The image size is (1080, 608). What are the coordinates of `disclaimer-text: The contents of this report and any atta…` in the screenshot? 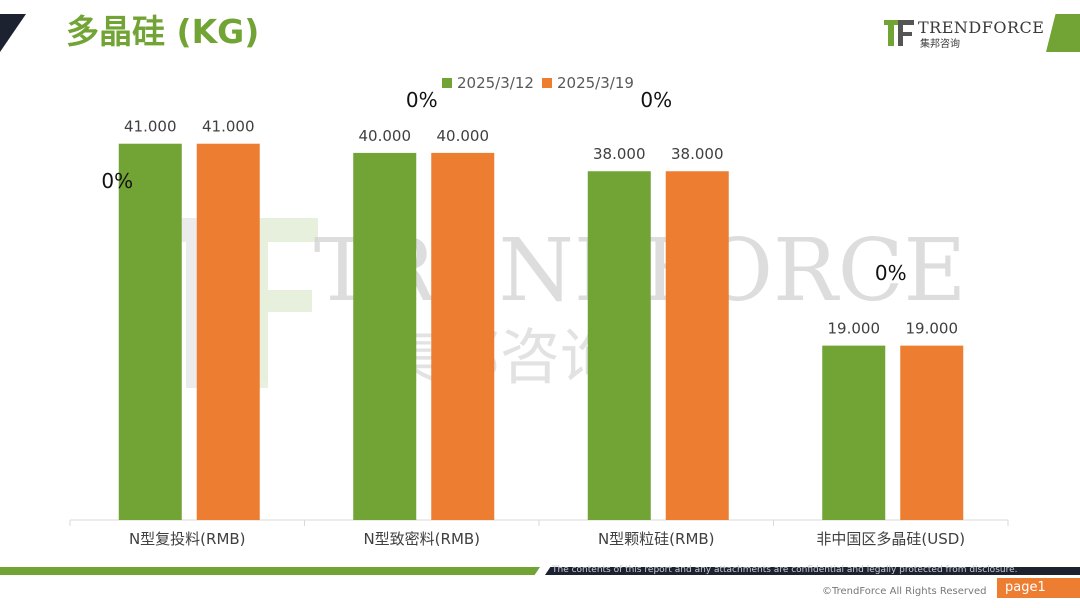 It's located at (785, 570).